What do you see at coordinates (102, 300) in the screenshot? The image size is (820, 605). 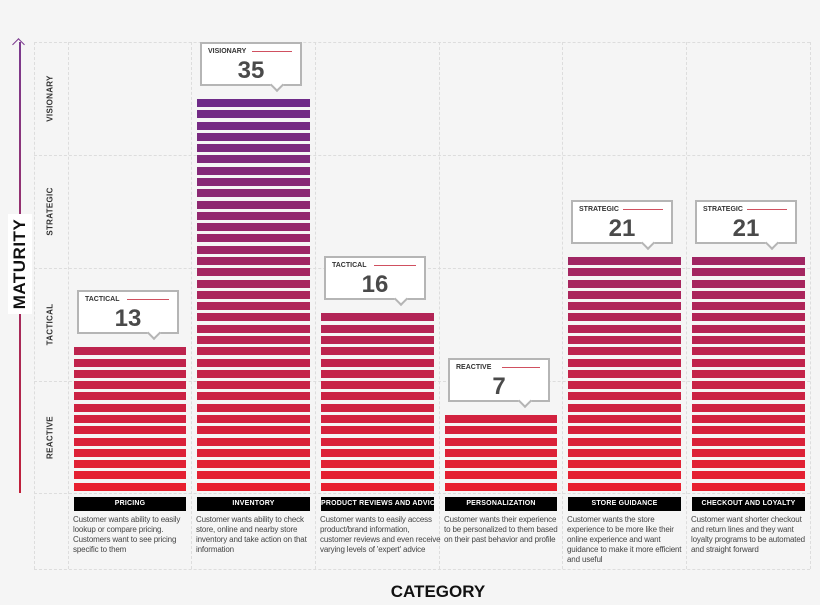 I see `callout-level: TACTICAL` at bounding box center [102, 300].